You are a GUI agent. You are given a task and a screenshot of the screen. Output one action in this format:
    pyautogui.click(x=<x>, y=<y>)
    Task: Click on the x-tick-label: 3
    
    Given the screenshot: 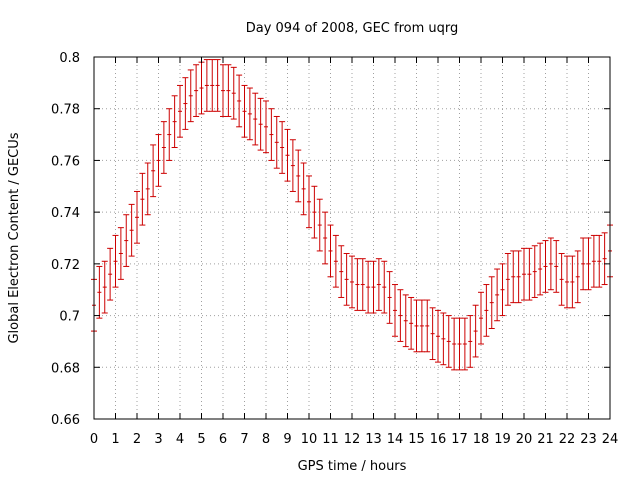 What is the action you would take?
    pyautogui.click(x=158, y=439)
    